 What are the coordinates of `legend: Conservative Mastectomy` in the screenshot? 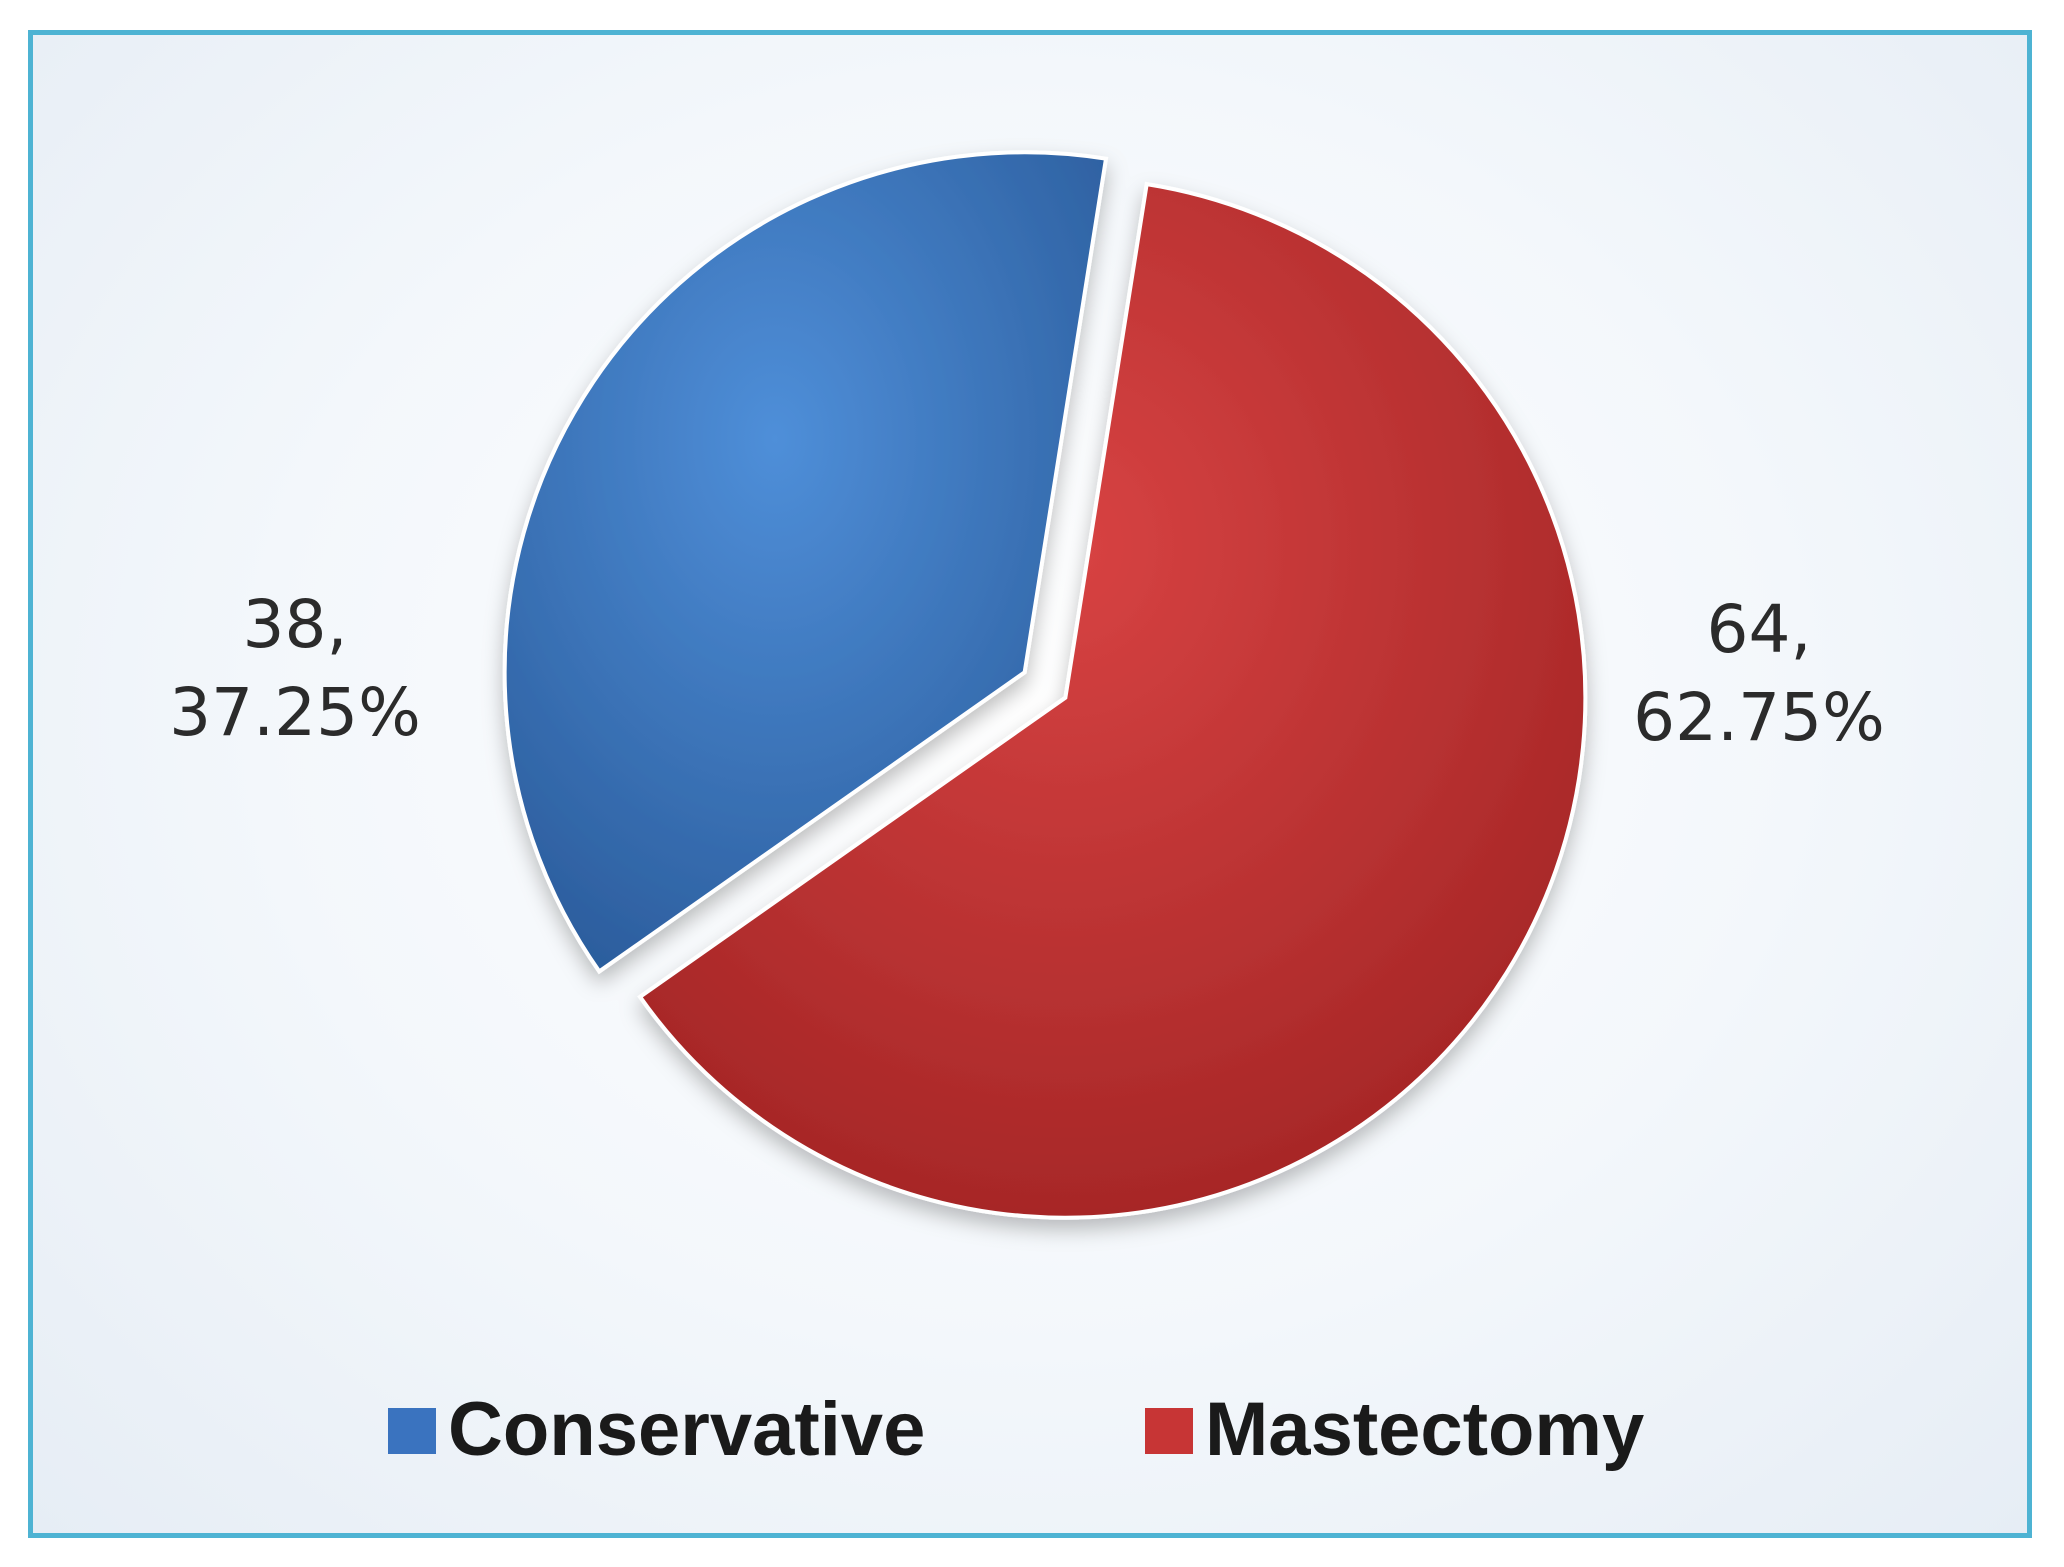 It's located at (1016, 1429).